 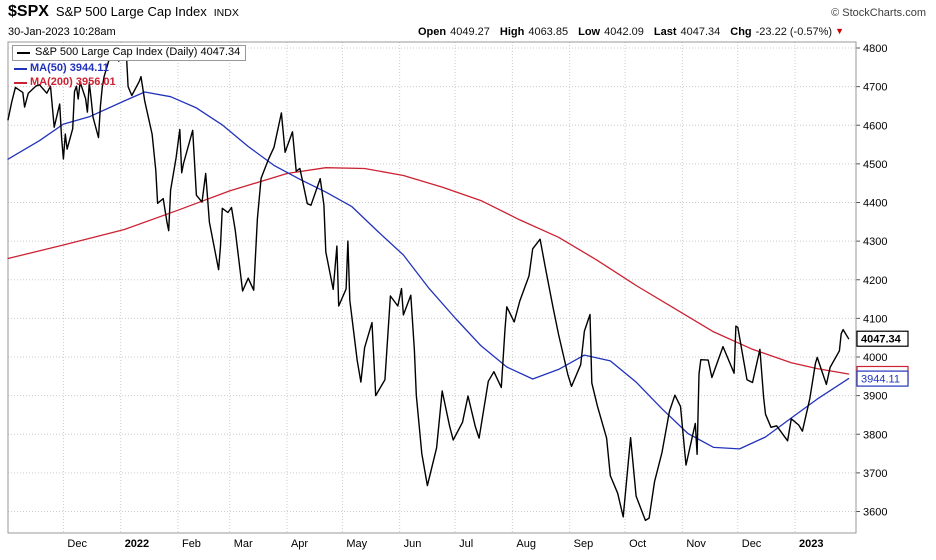 I want to click on change-value: -23.22 (-0.57%), so click(x=794, y=32).